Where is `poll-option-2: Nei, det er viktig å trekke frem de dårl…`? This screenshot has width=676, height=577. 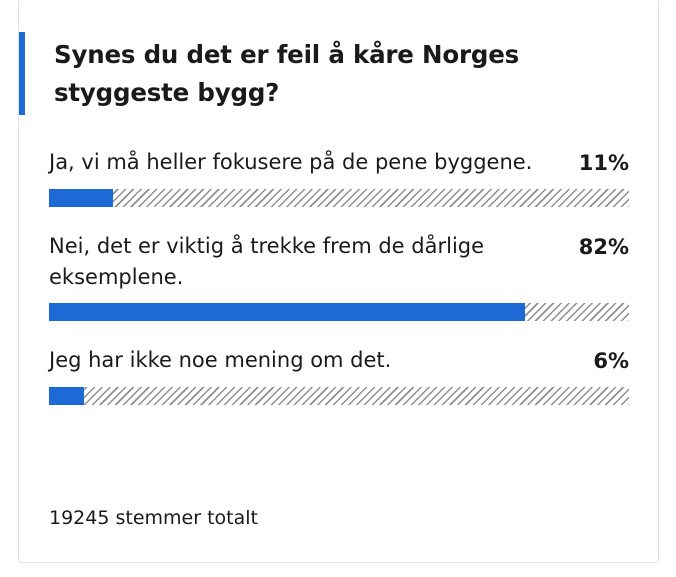
poll-option-2: Nei, det er viktig å trekke frem de dårl… is located at coordinates (339, 276).